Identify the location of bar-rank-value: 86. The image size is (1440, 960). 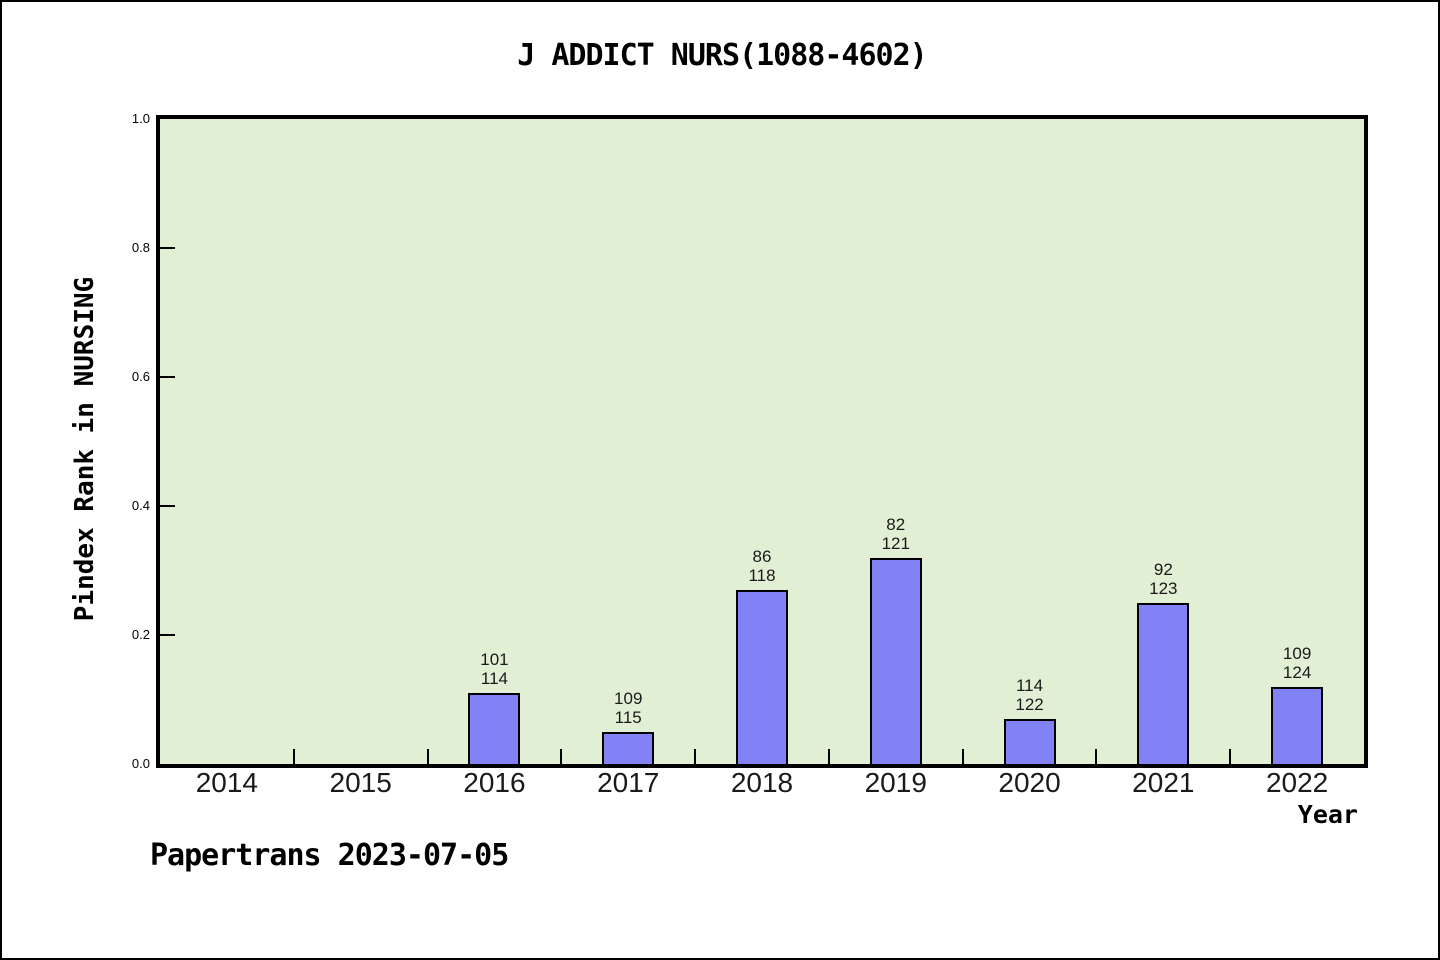
(762, 556).